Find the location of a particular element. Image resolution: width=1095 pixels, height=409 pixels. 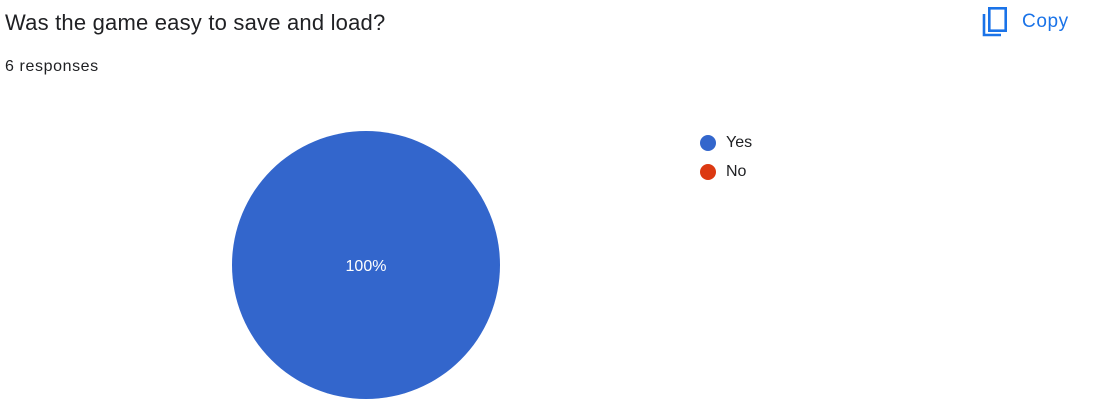

chart-legend: Yes No is located at coordinates (726, 157).